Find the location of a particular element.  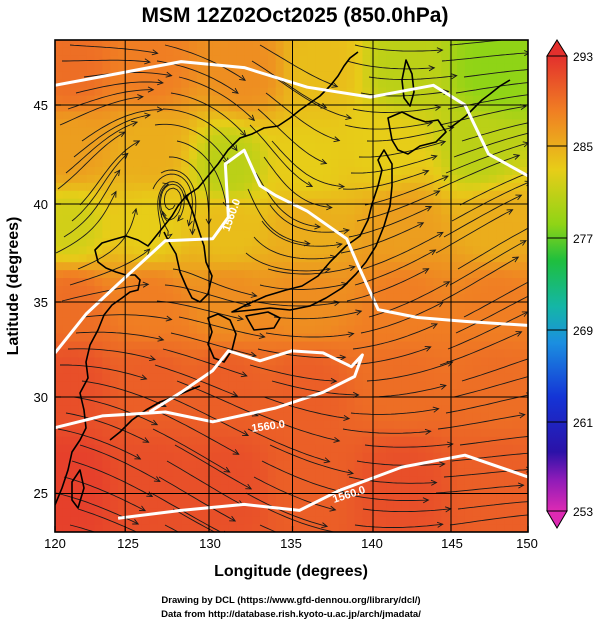

colorbar-tick-label: 285 is located at coordinates (583, 147).